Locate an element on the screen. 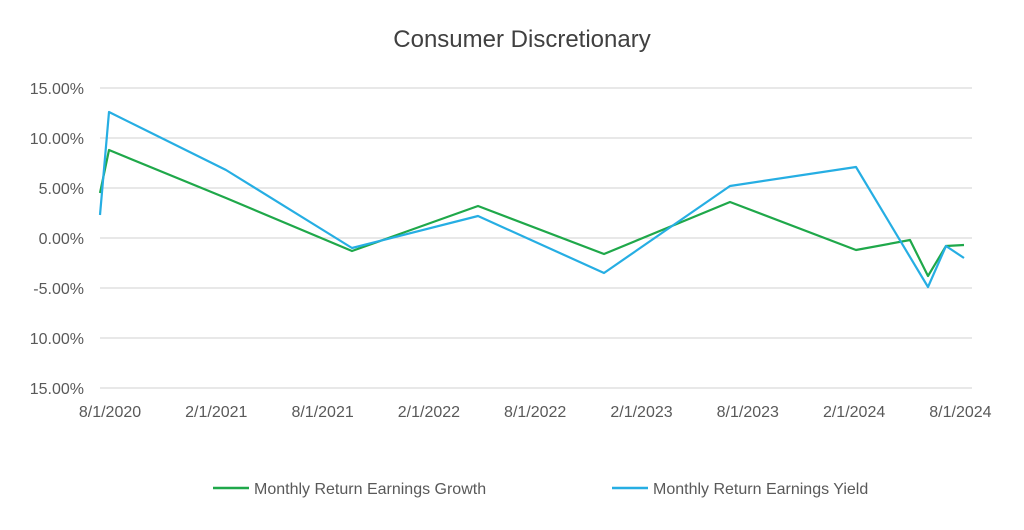  x-tick-label: 2/1/2023 is located at coordinates (641, 412).